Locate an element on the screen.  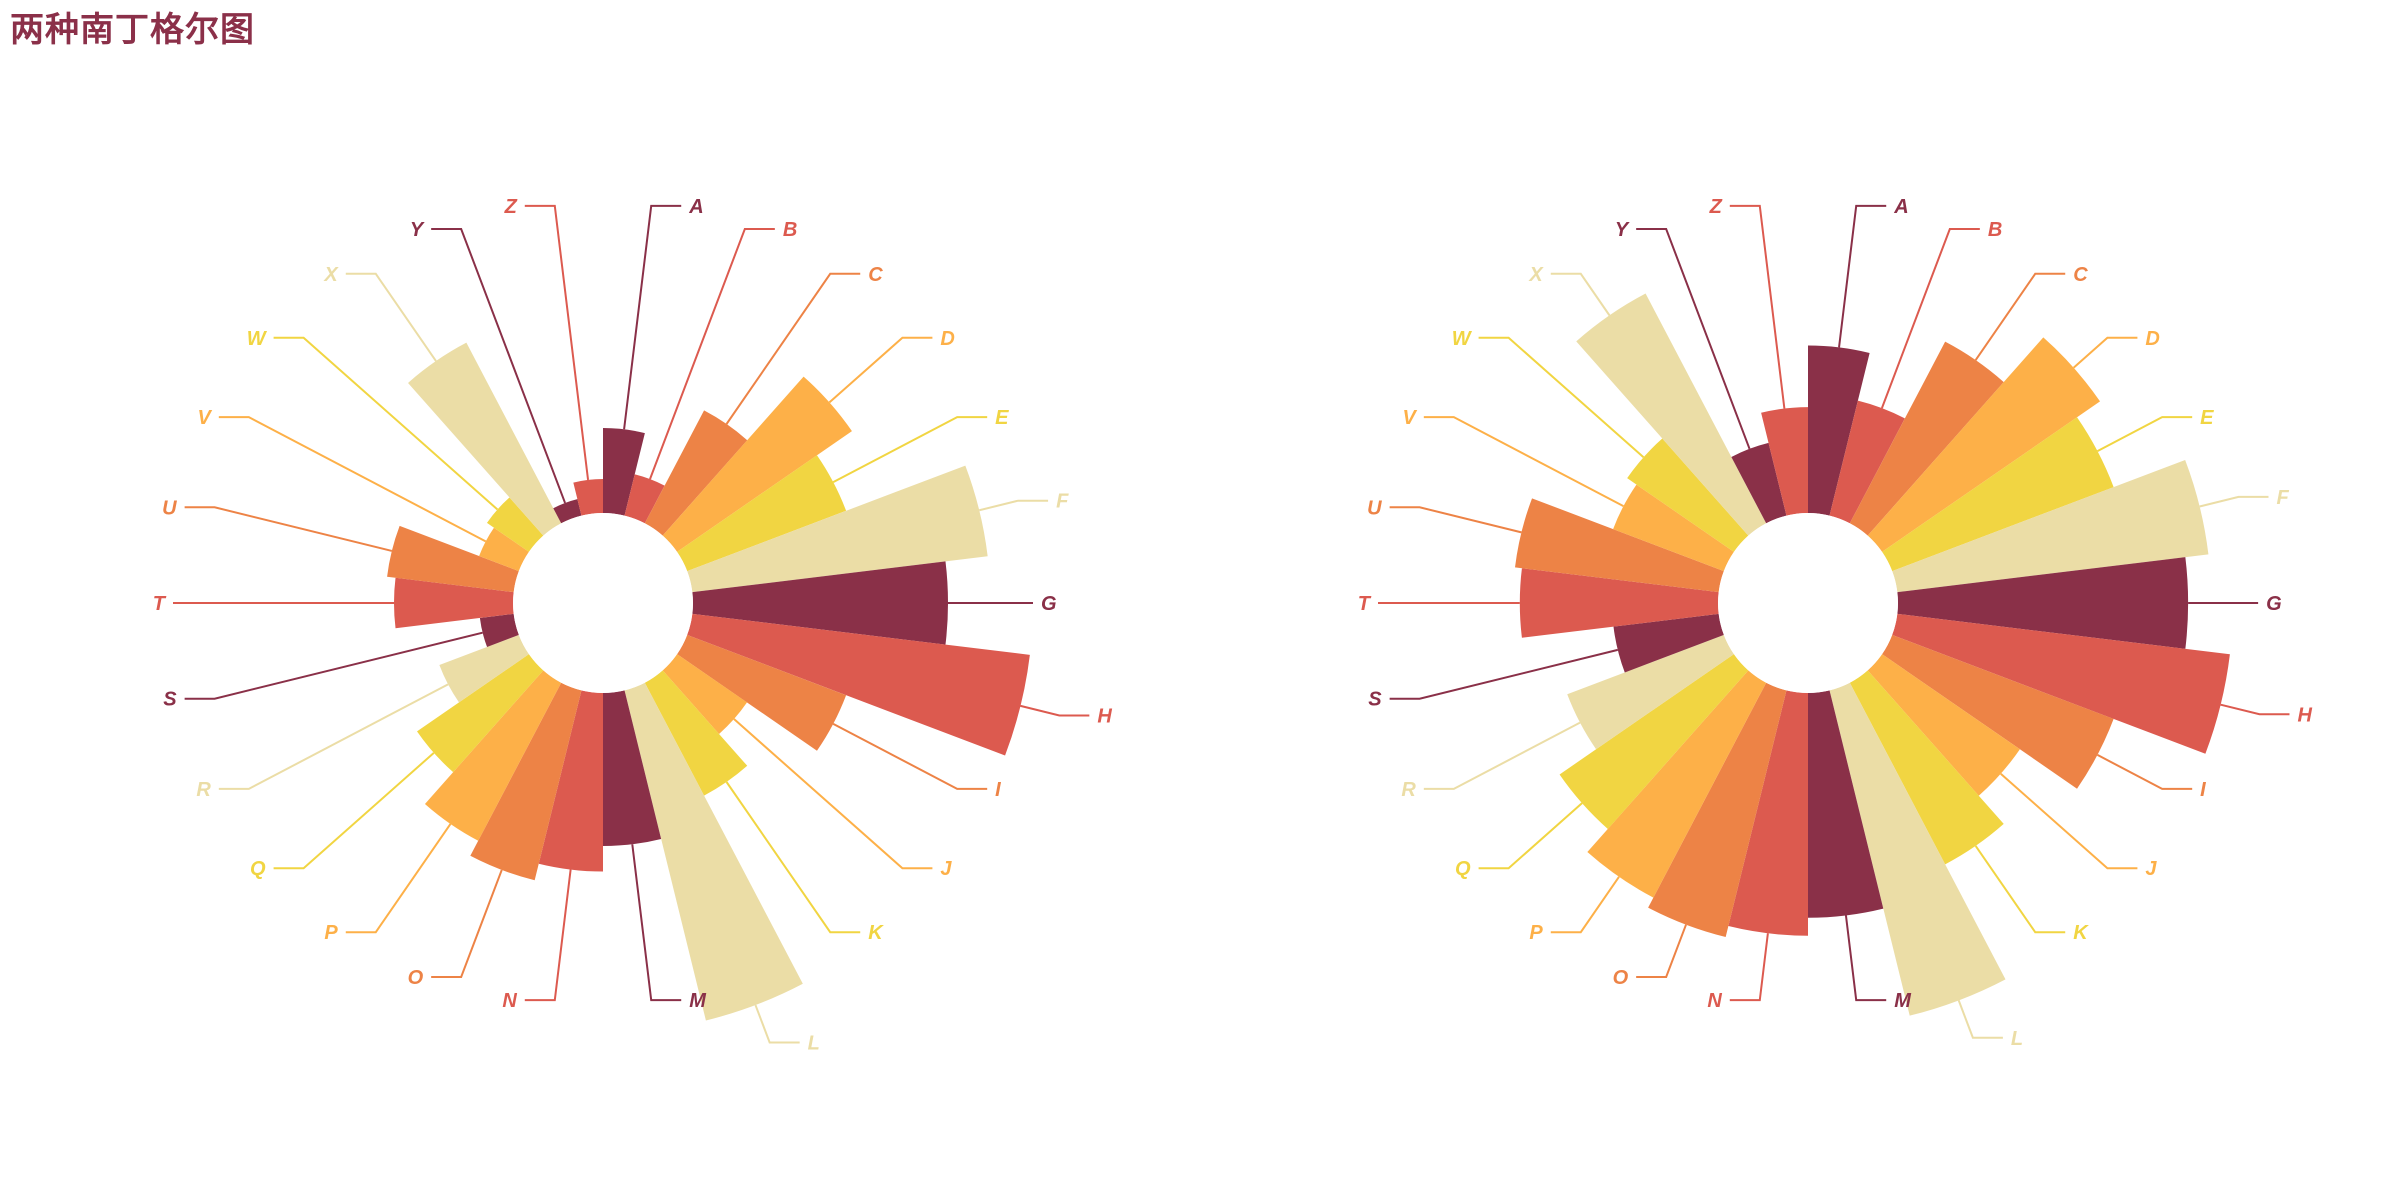
category-label-L: L is located at coordinates (814, 1043).